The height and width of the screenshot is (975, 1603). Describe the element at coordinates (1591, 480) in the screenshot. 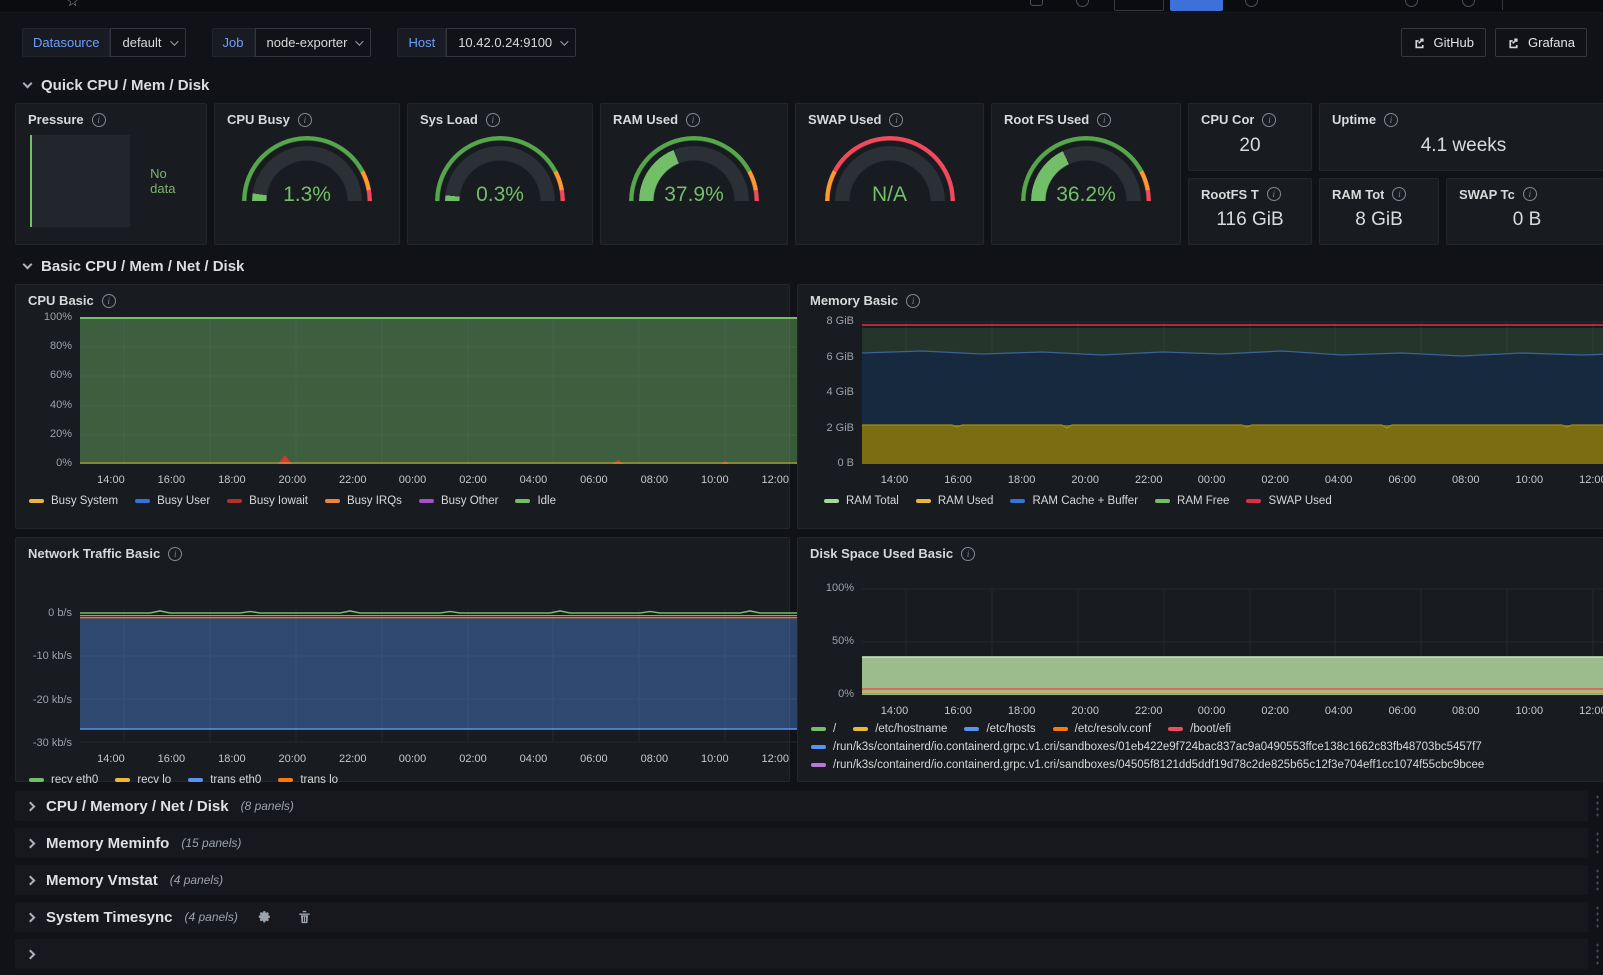

I see `x-tick: 12:00` at that location.